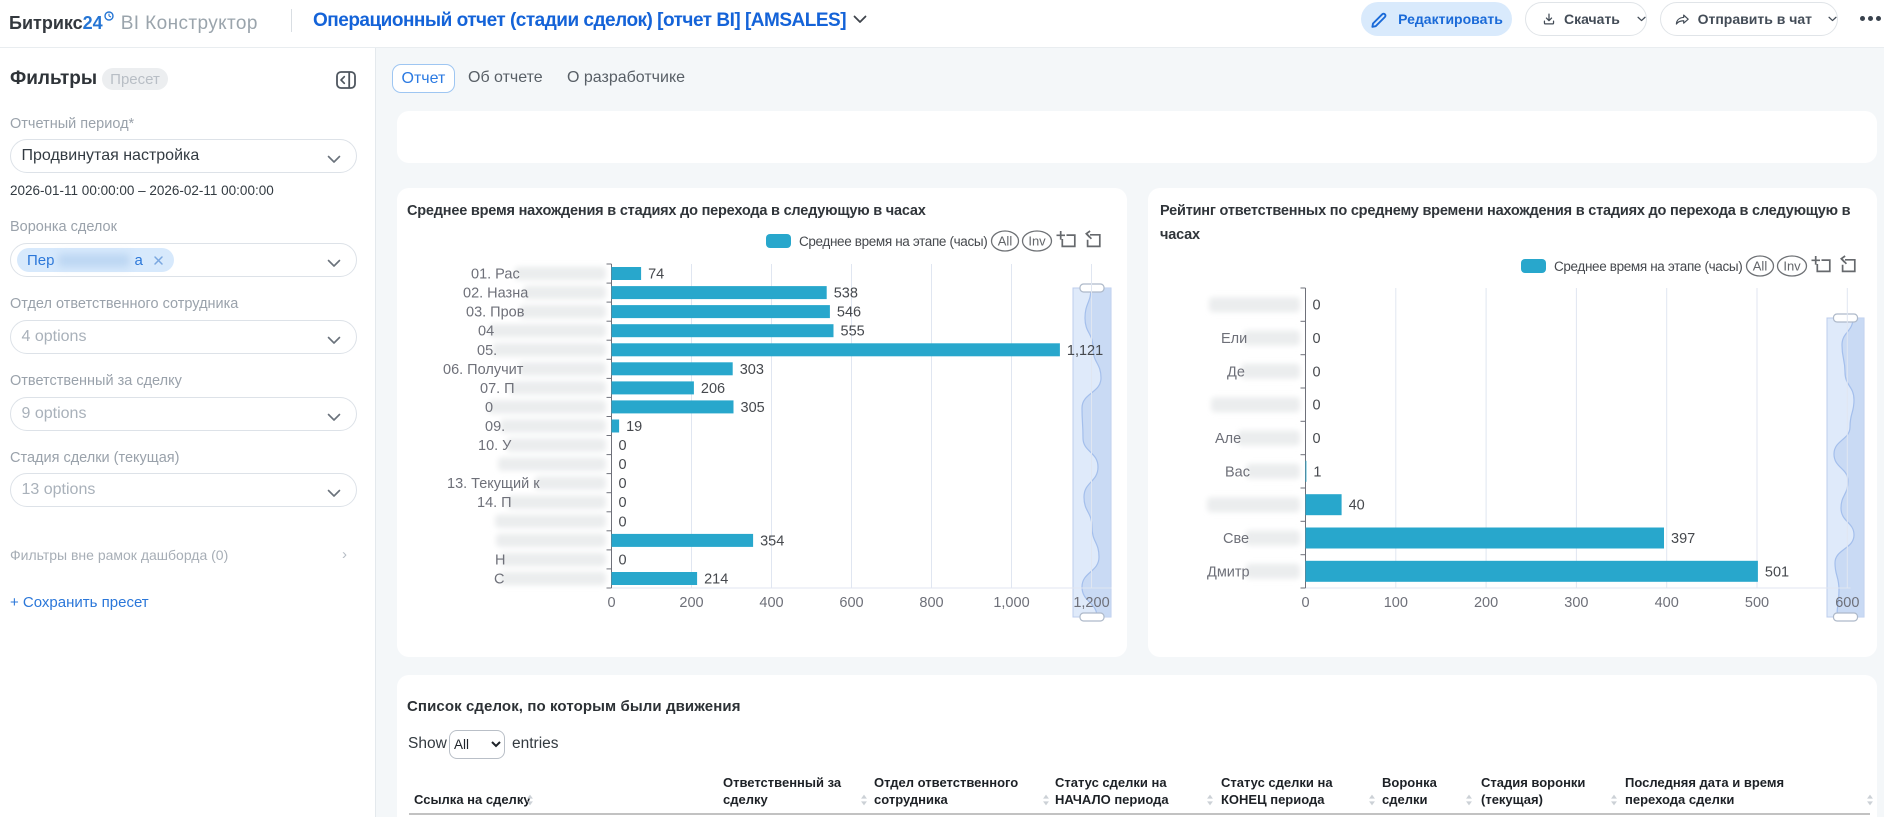  I want to click on svg-text: 19, so click(634, 427).